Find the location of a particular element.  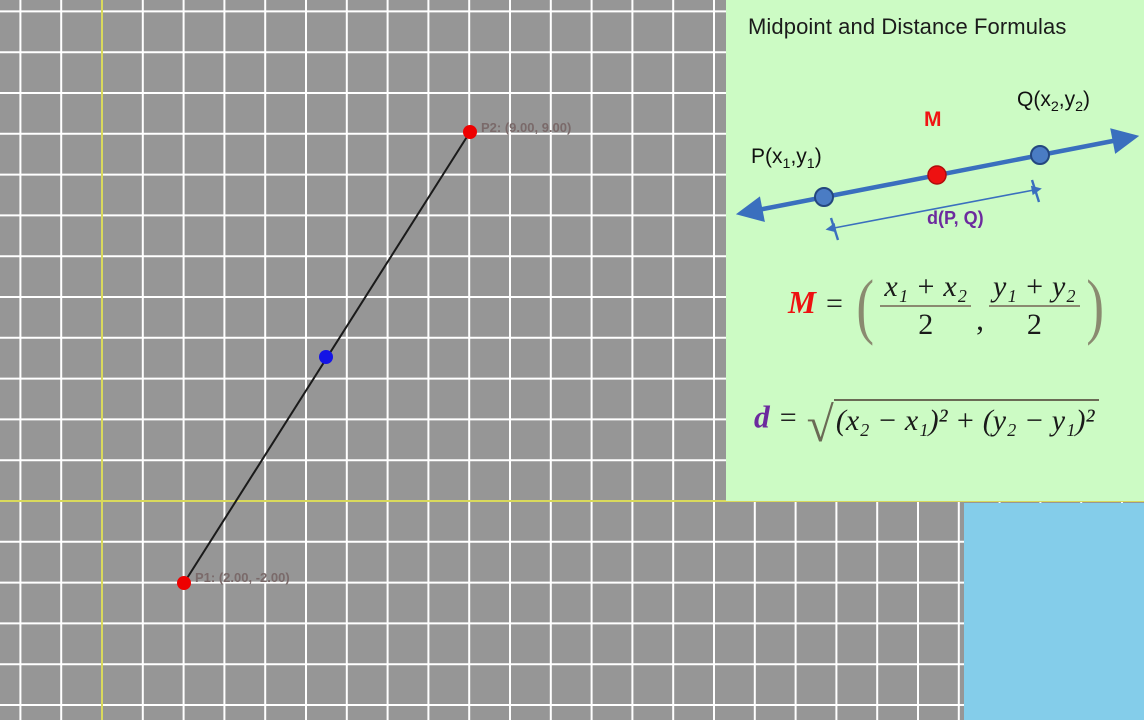

midpoint-frac-y: y₁ + y₂ 2 is located at coordinates (1034, 306).